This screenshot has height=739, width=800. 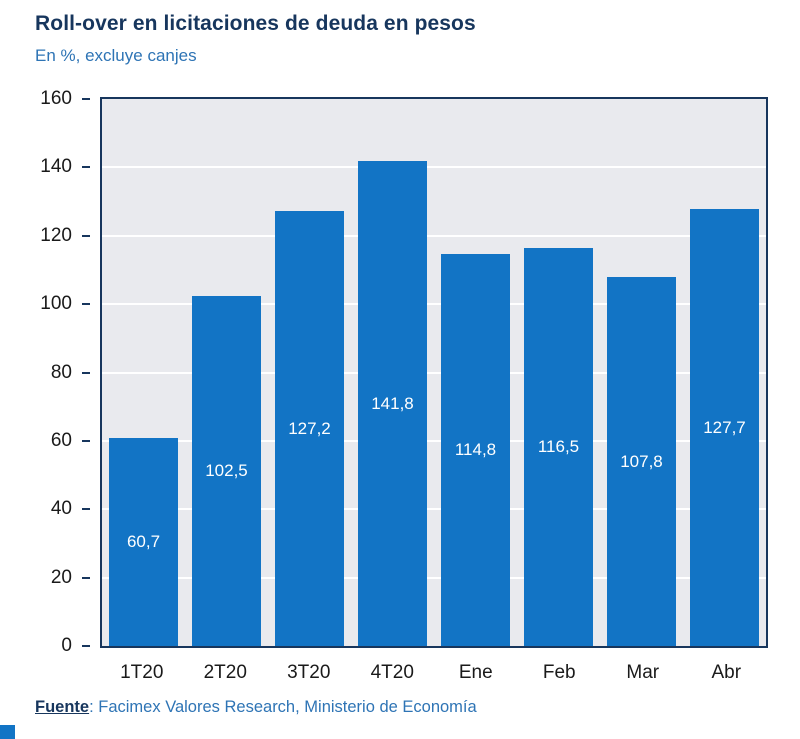 What do you see at coordinates (61, 577) in the screenshot?
I see `y-tick-label: 20` at bounding box center [61, 577].